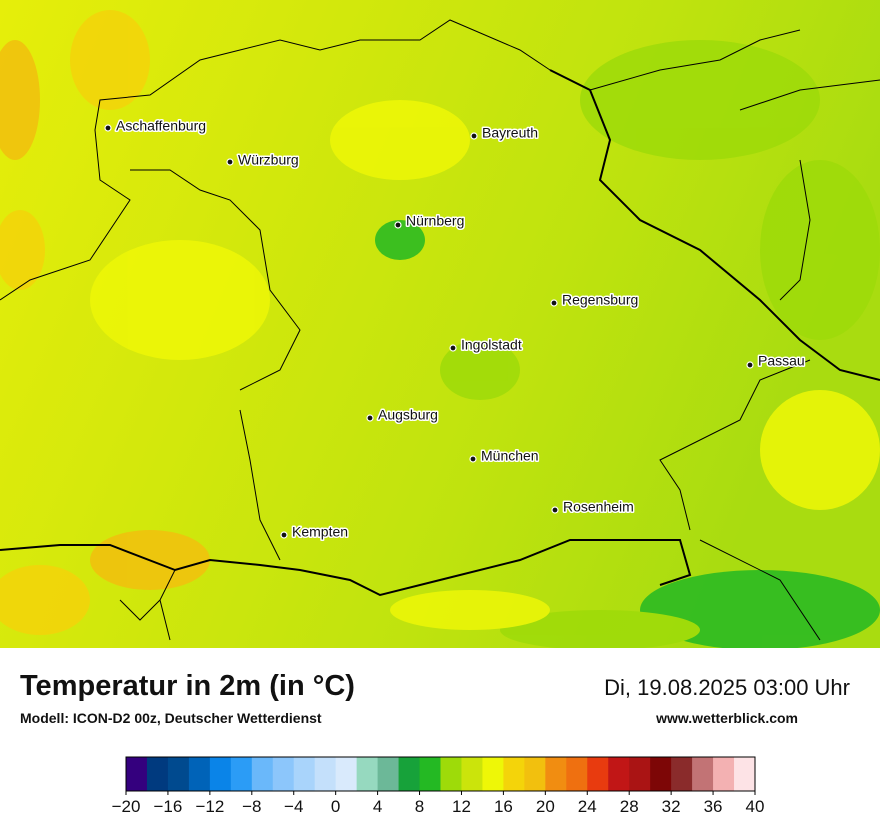  Describe the element at coordinates (727, 718) in the screenshot. I see `website: www.wetterblick.com` at that location.